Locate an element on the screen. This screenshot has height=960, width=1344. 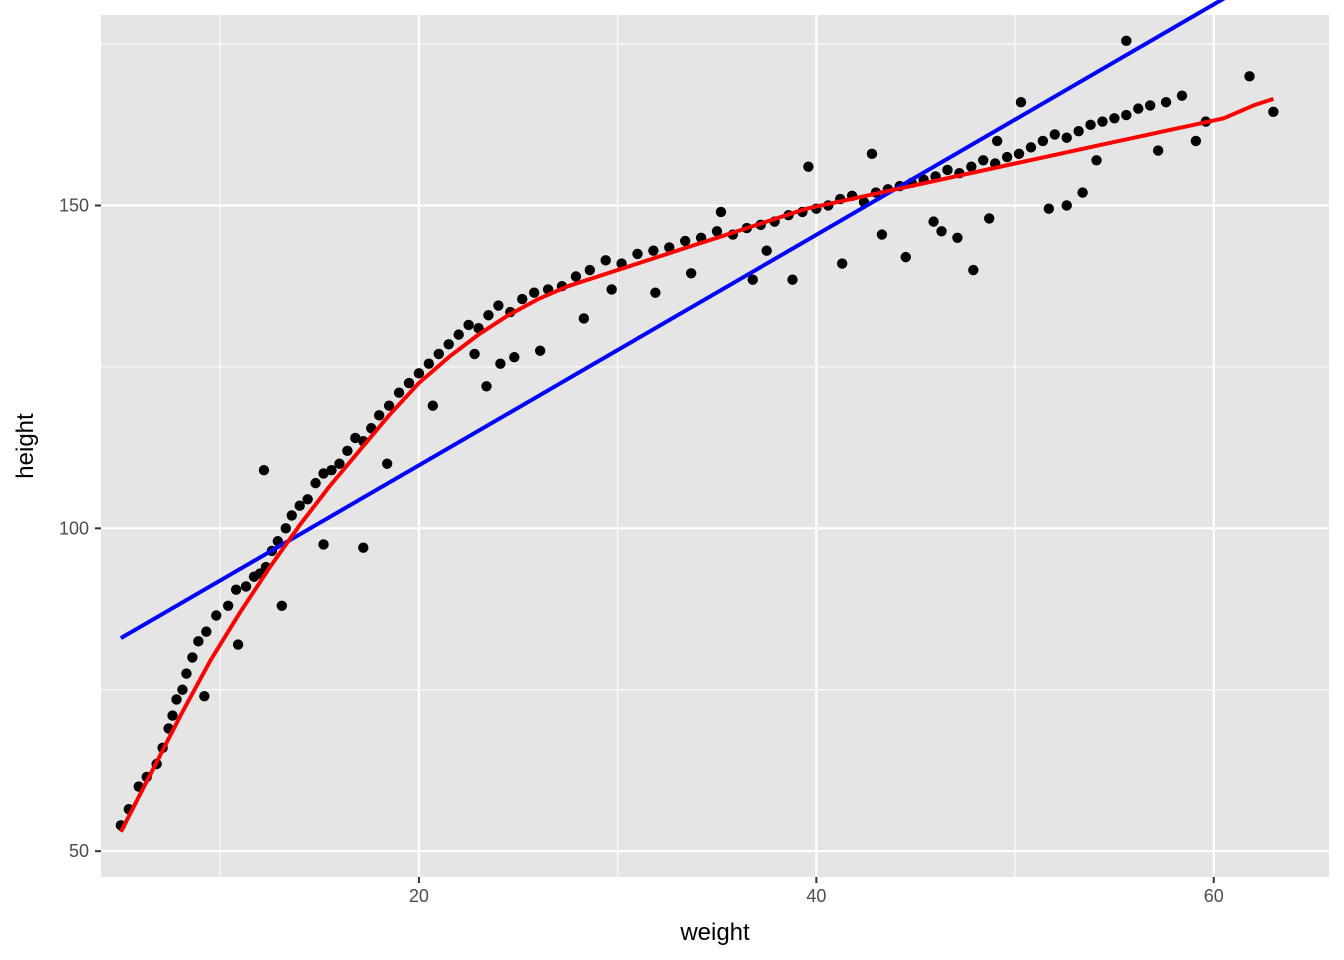
x-tick-label: 20 is located at coordinates (419, 896).